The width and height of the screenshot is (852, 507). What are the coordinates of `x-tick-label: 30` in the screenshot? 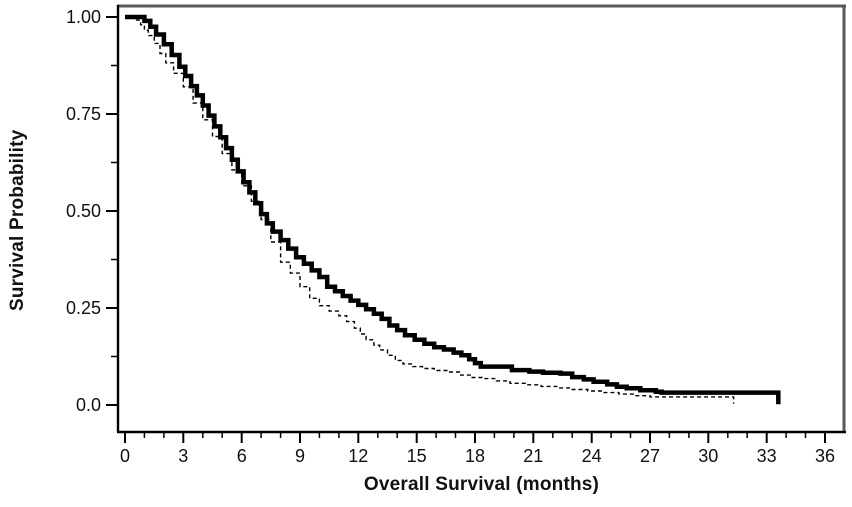 It's located at (708, 456).